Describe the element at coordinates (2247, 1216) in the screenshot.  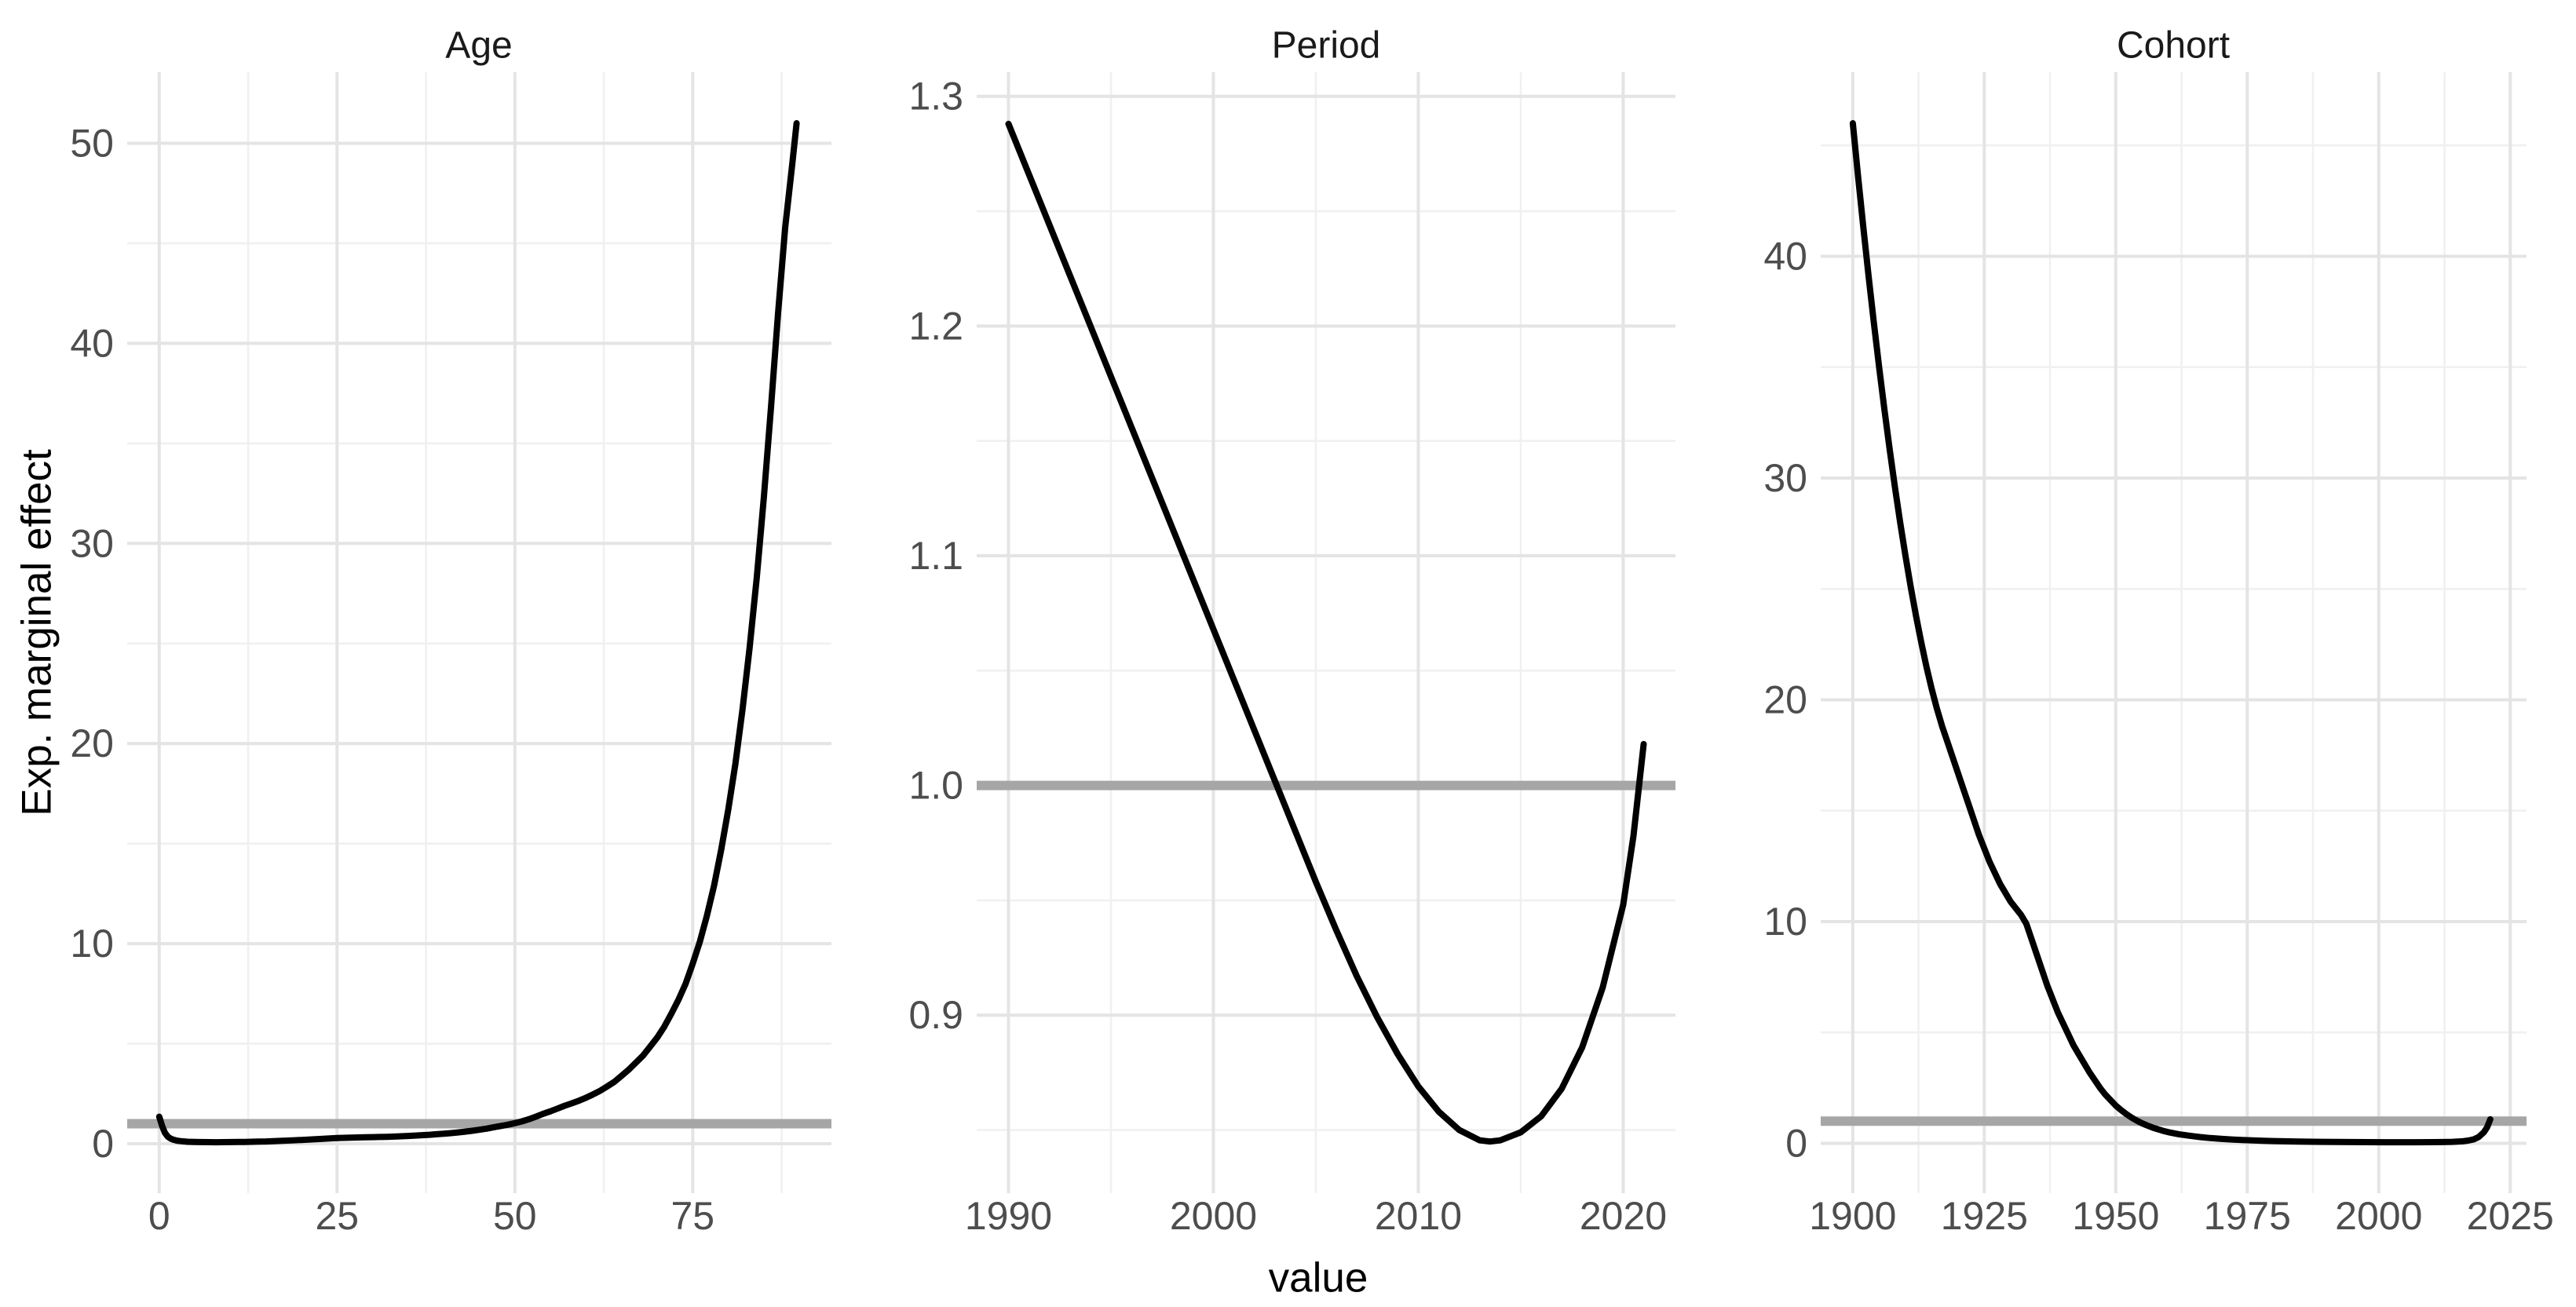
I see `x-tick-label: 1975` at that location.